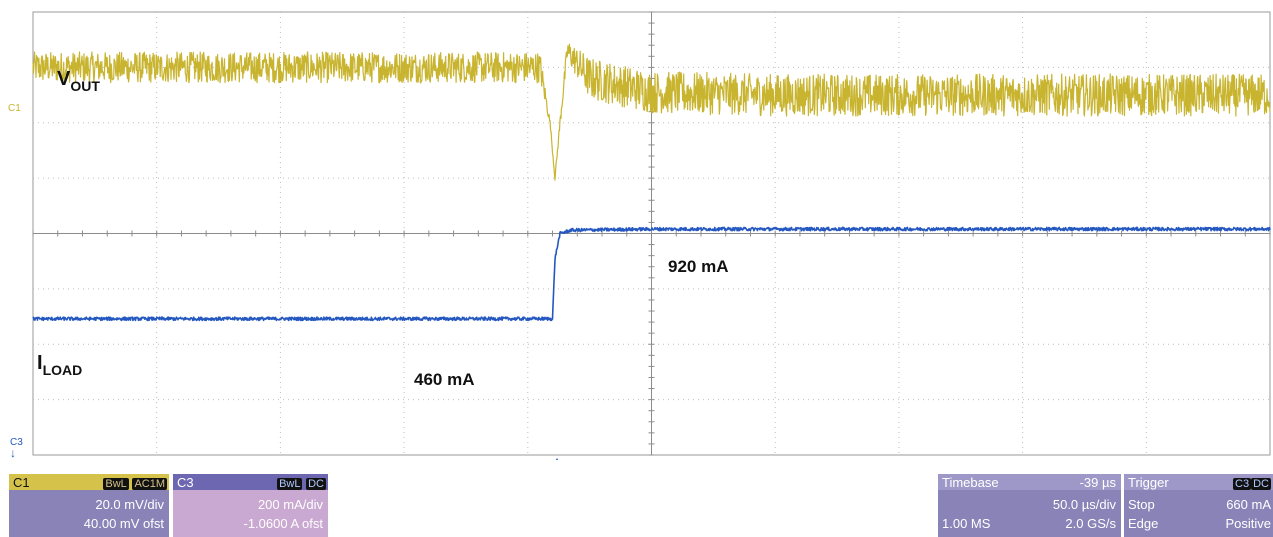 Image resolution: width=1273 pixels, height=537 pixels. I want to click on timebase-label: Timebase, so click(970, 482).